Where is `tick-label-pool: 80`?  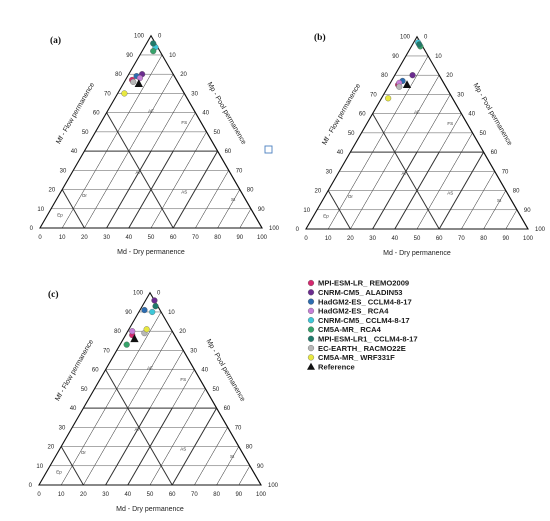 tick-label-pool: 80 is located at coordinates (250, 191).